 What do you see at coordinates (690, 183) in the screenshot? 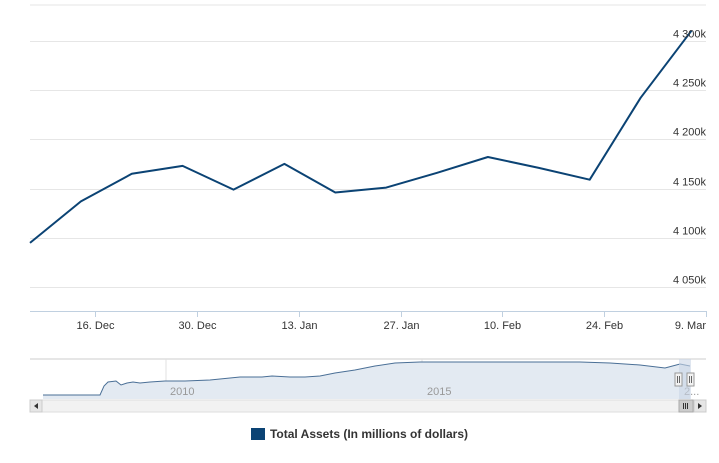
I see `y-tick-label: 4 150k` at bounding box center [690, 183].